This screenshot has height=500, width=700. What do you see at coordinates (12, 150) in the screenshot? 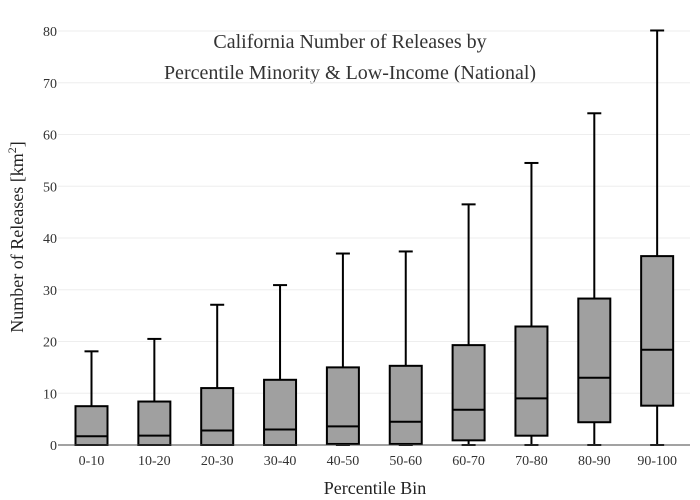
I see `y-axis-unit-superscript: 2` at bounding box center [12, 150].